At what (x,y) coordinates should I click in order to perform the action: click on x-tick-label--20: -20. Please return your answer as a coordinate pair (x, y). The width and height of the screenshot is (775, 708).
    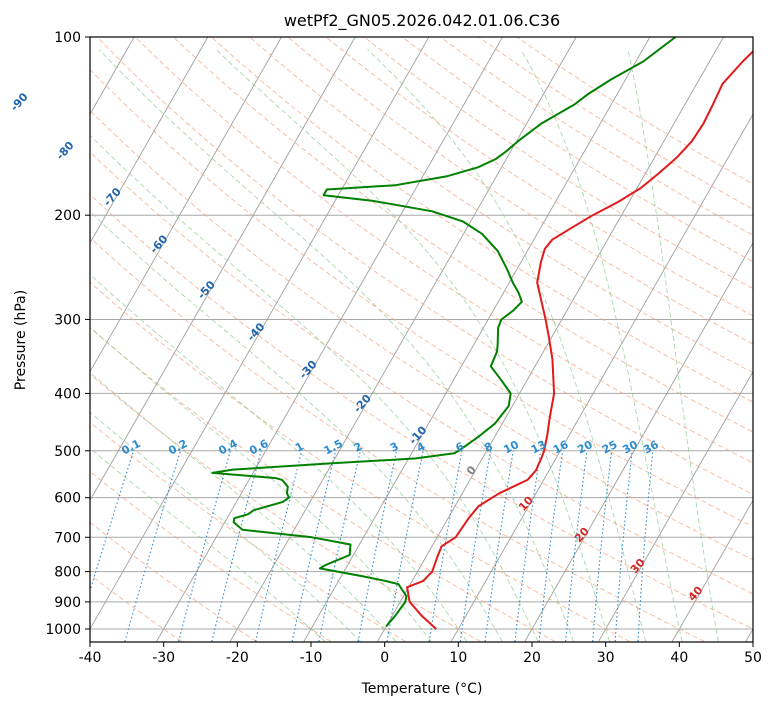
    Looking at the image, I should click on (237, 658).